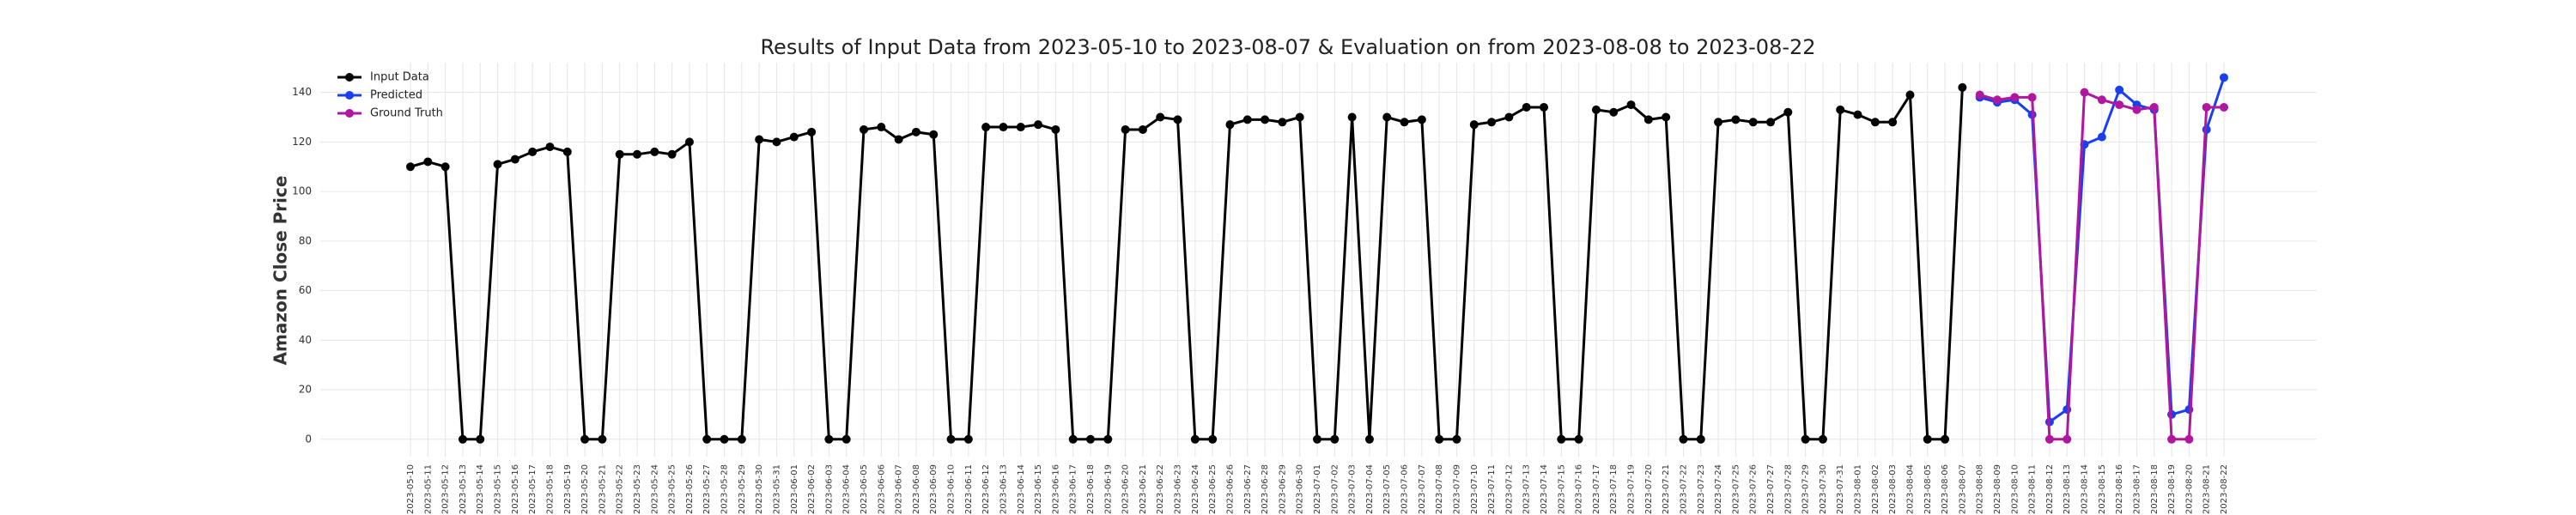 The width and height of the screenshot is (2576, 515). Describe the element at coordinates (1928, 489) in the screenshot. I see `x-tick-label: 2023-08-05` at that location.